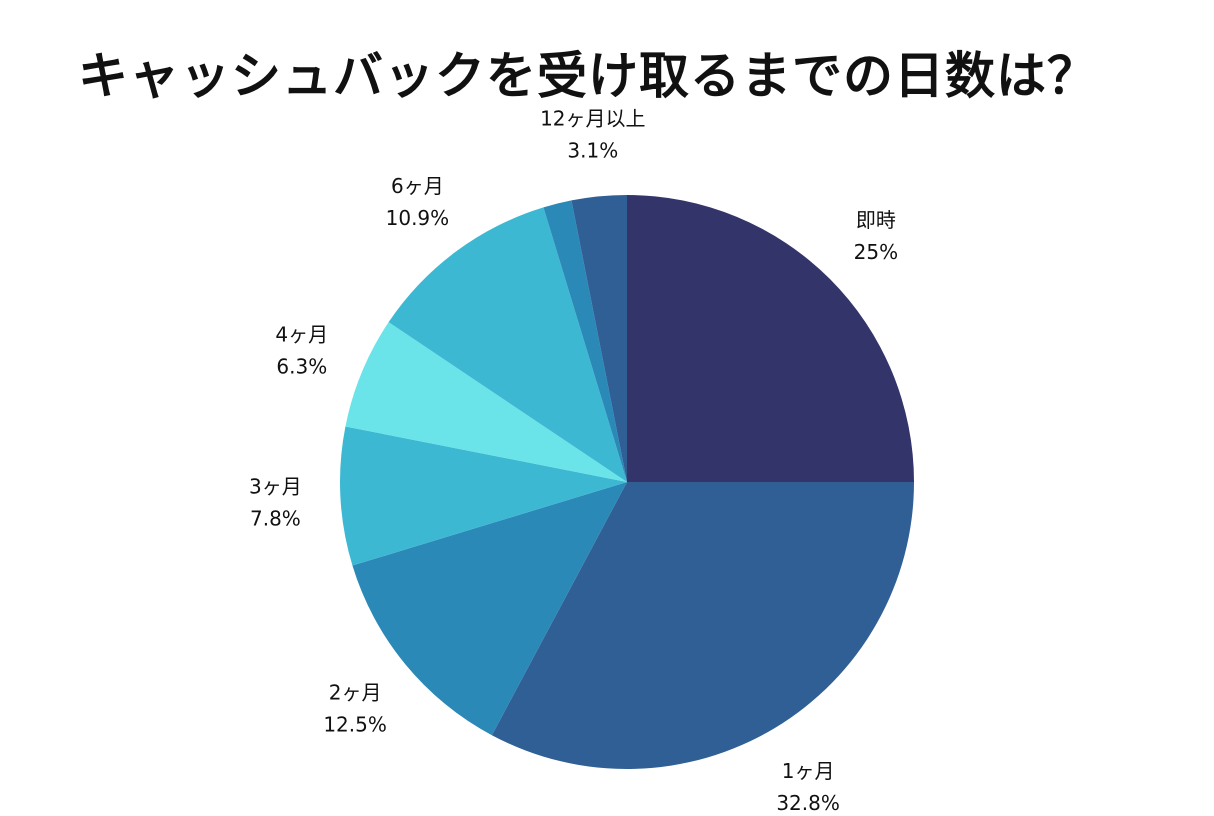  I want to click on slice-category-3: 3ヶ月, so click(275, 487).